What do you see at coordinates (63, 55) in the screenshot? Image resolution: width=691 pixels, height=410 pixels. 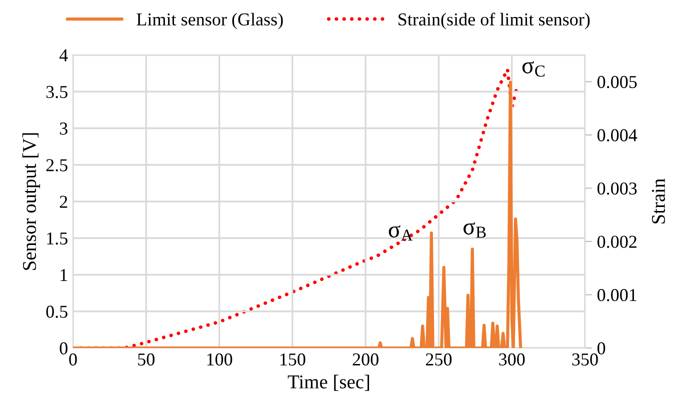 I see `y-tick-label: 4` at bounding box center [63, 55].